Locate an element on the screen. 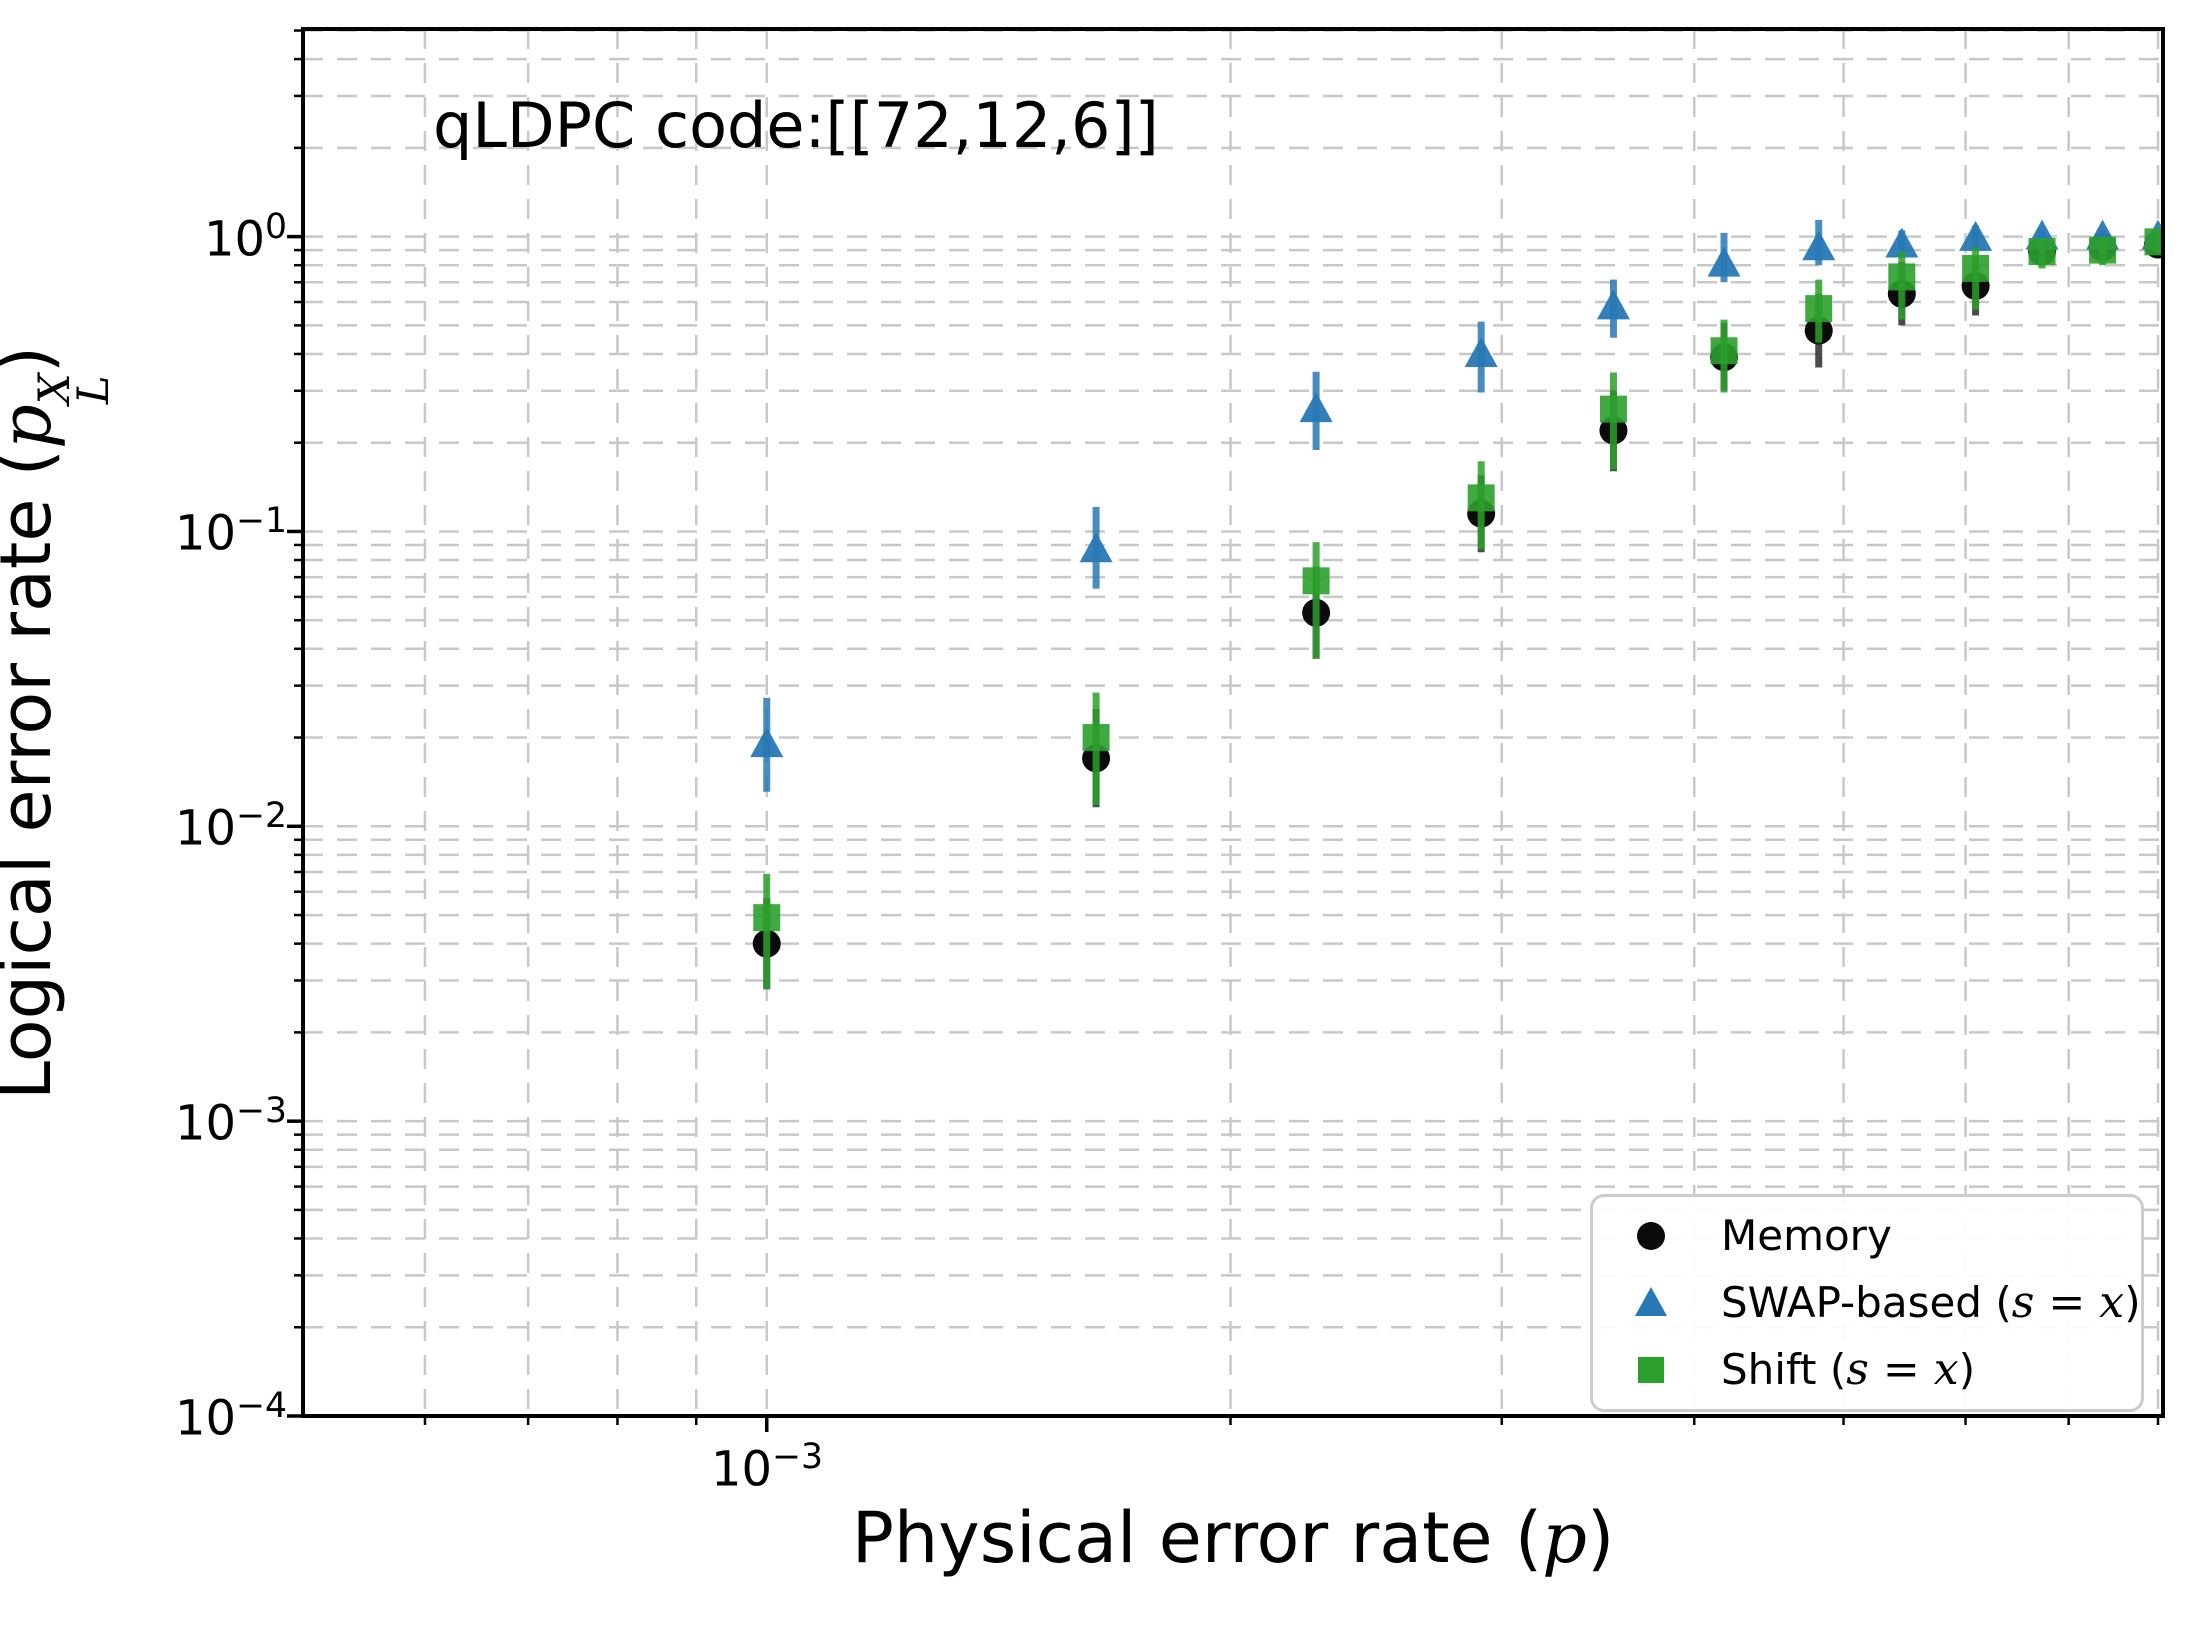  y-tick-label: 10⁻² is located at coordinates (230, 826).